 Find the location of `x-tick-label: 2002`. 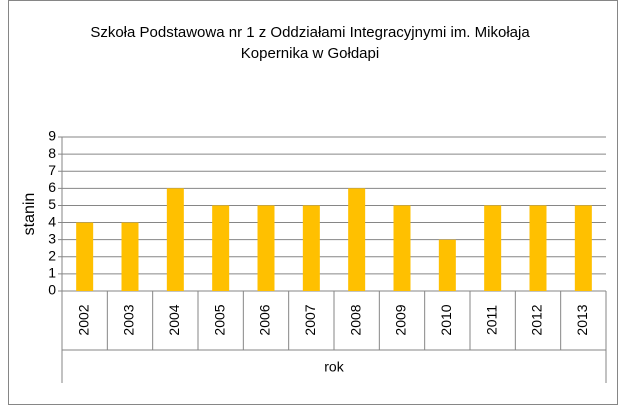

x-tick-label: 2002 is located at coordinates (83, 319).